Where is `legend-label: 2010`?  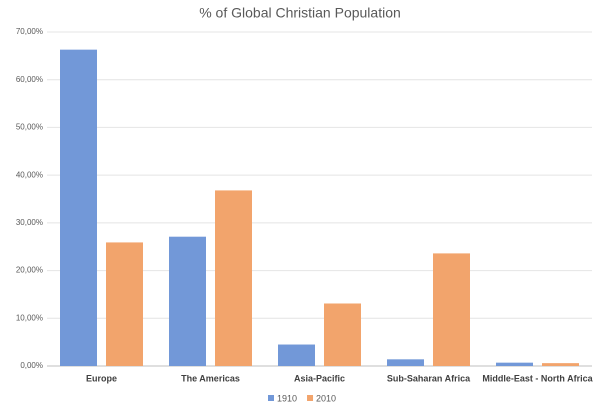
legend-label: 2010 is located at coordinates (326, 398).